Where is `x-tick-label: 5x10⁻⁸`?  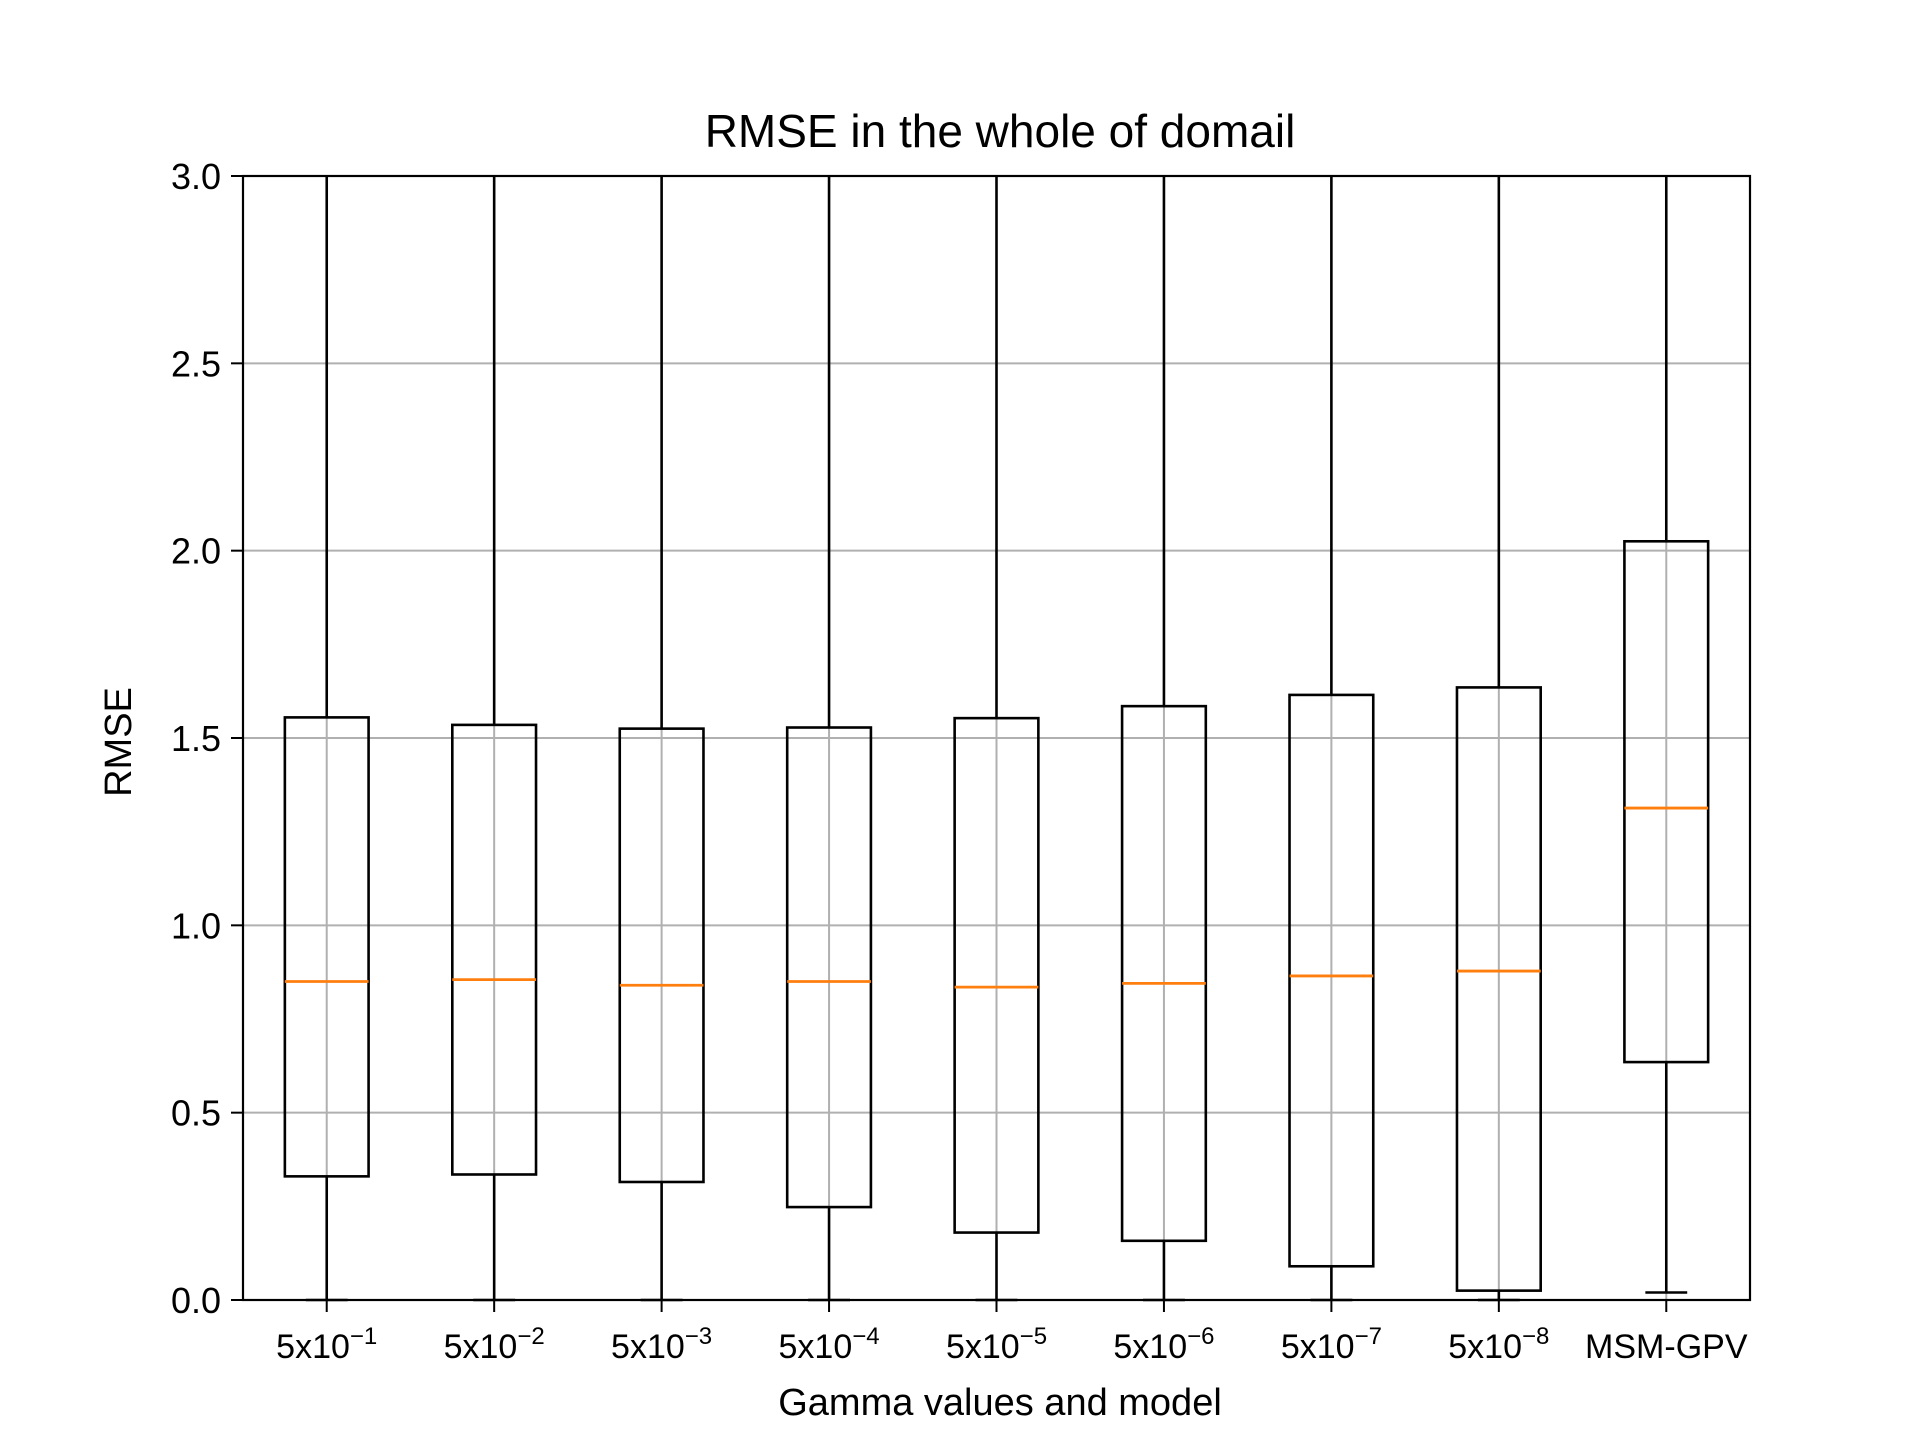 x-tick-label: 5x10⁻⁸ is located at coordinates (1498, 1344).